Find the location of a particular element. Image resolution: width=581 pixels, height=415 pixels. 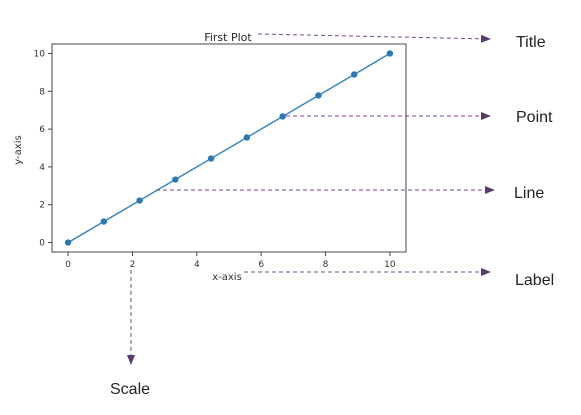

y-tick-label: 6 is located at coordinates (42, 130).